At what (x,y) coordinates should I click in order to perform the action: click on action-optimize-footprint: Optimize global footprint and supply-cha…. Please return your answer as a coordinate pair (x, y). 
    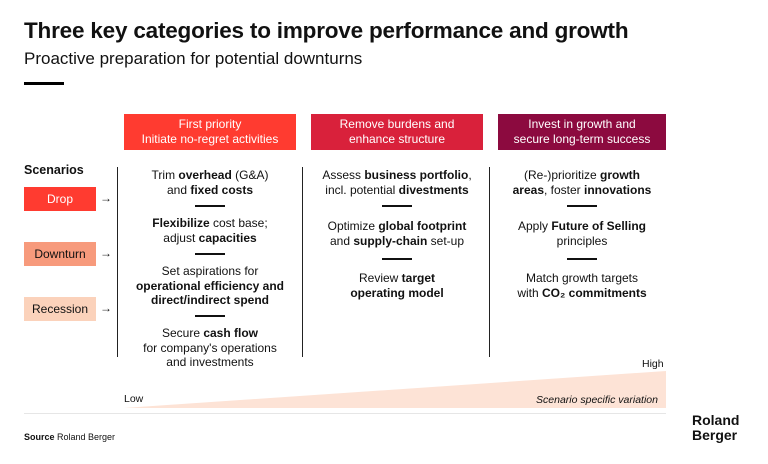
    Looking at the image, I should click on (397, 233).